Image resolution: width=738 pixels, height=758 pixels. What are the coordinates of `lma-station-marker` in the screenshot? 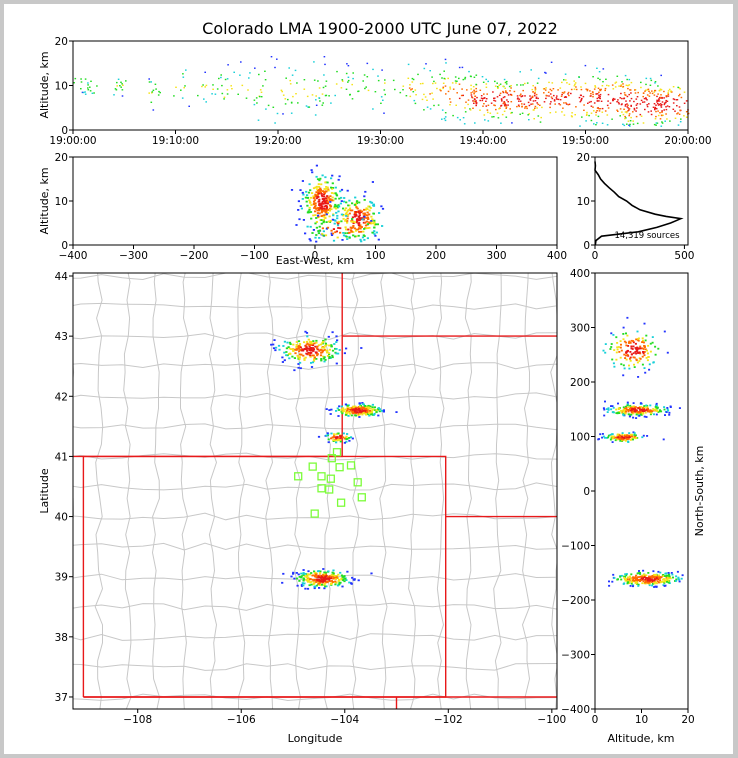 It's located at (329, 489).